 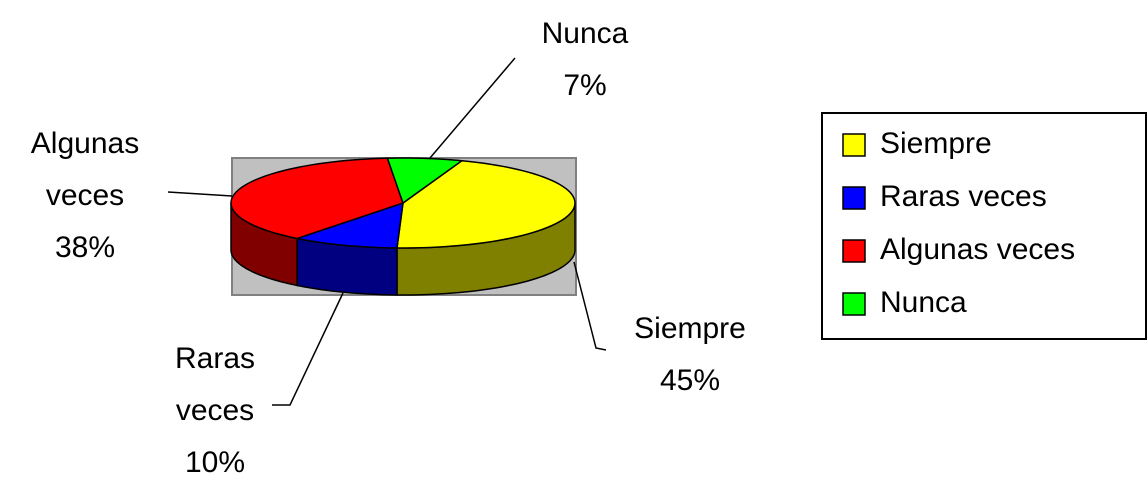 I want to click on data-label-name: Siempre, so click(x=690, y=328).